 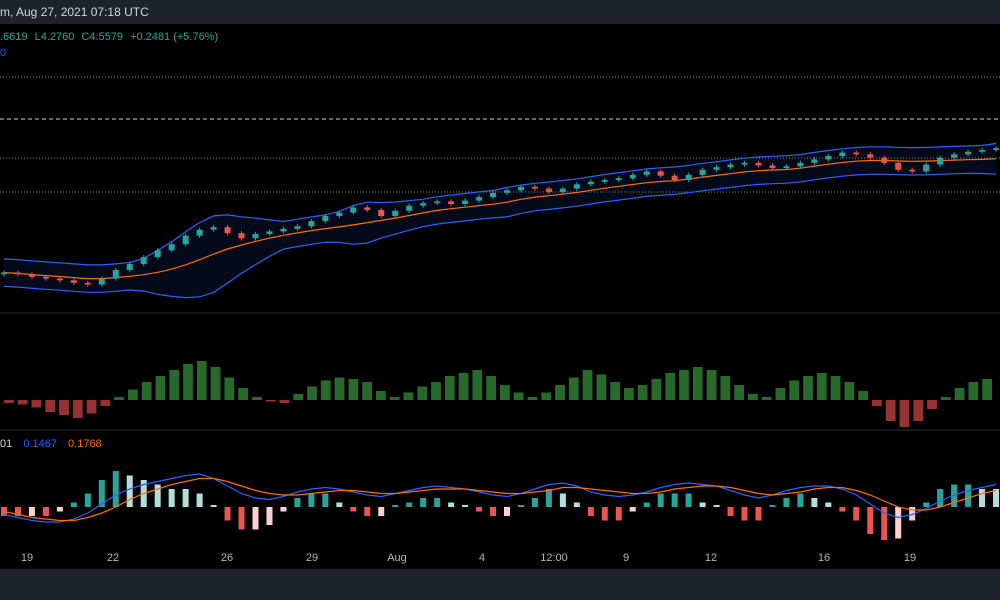 I want to click on ohlc-low: L4.2760, so click(x=54, y=37).